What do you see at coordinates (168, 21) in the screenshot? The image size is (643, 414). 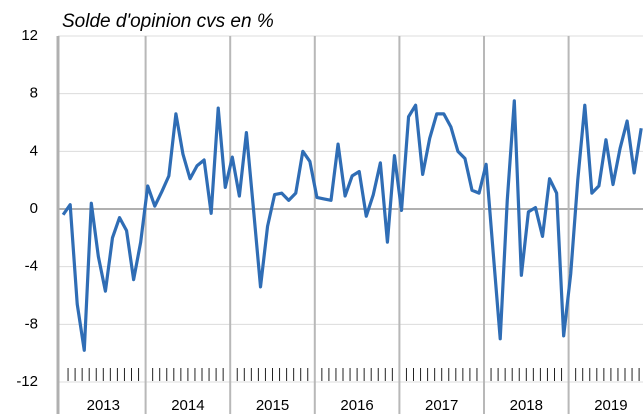 I see `chart-title: Solde d'opinion cvs en %` at bounding box center [168, 21].